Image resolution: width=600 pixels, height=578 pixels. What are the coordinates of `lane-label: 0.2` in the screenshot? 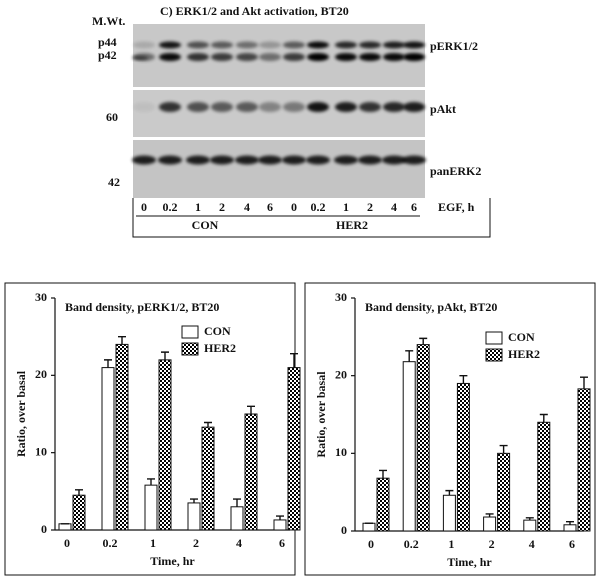 It's located at (318, 207).